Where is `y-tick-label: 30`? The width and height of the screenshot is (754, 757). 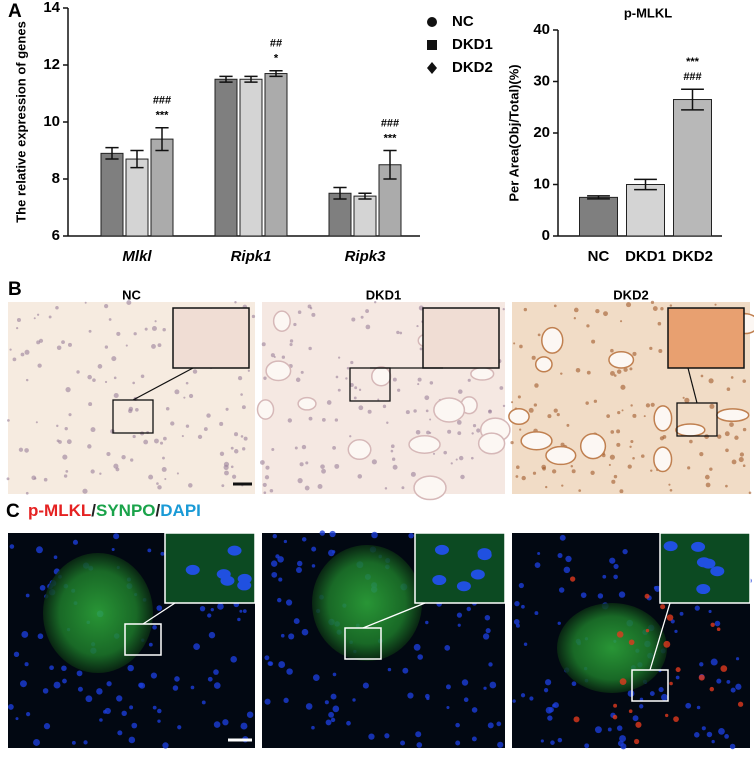 y-tick-label: 30 is located at coordinates (541, 80).